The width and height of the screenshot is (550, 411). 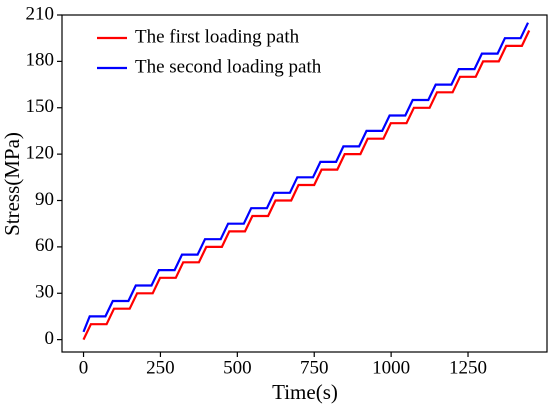 I want to click on y-tick-label: 180, so click(x=40, y=60).